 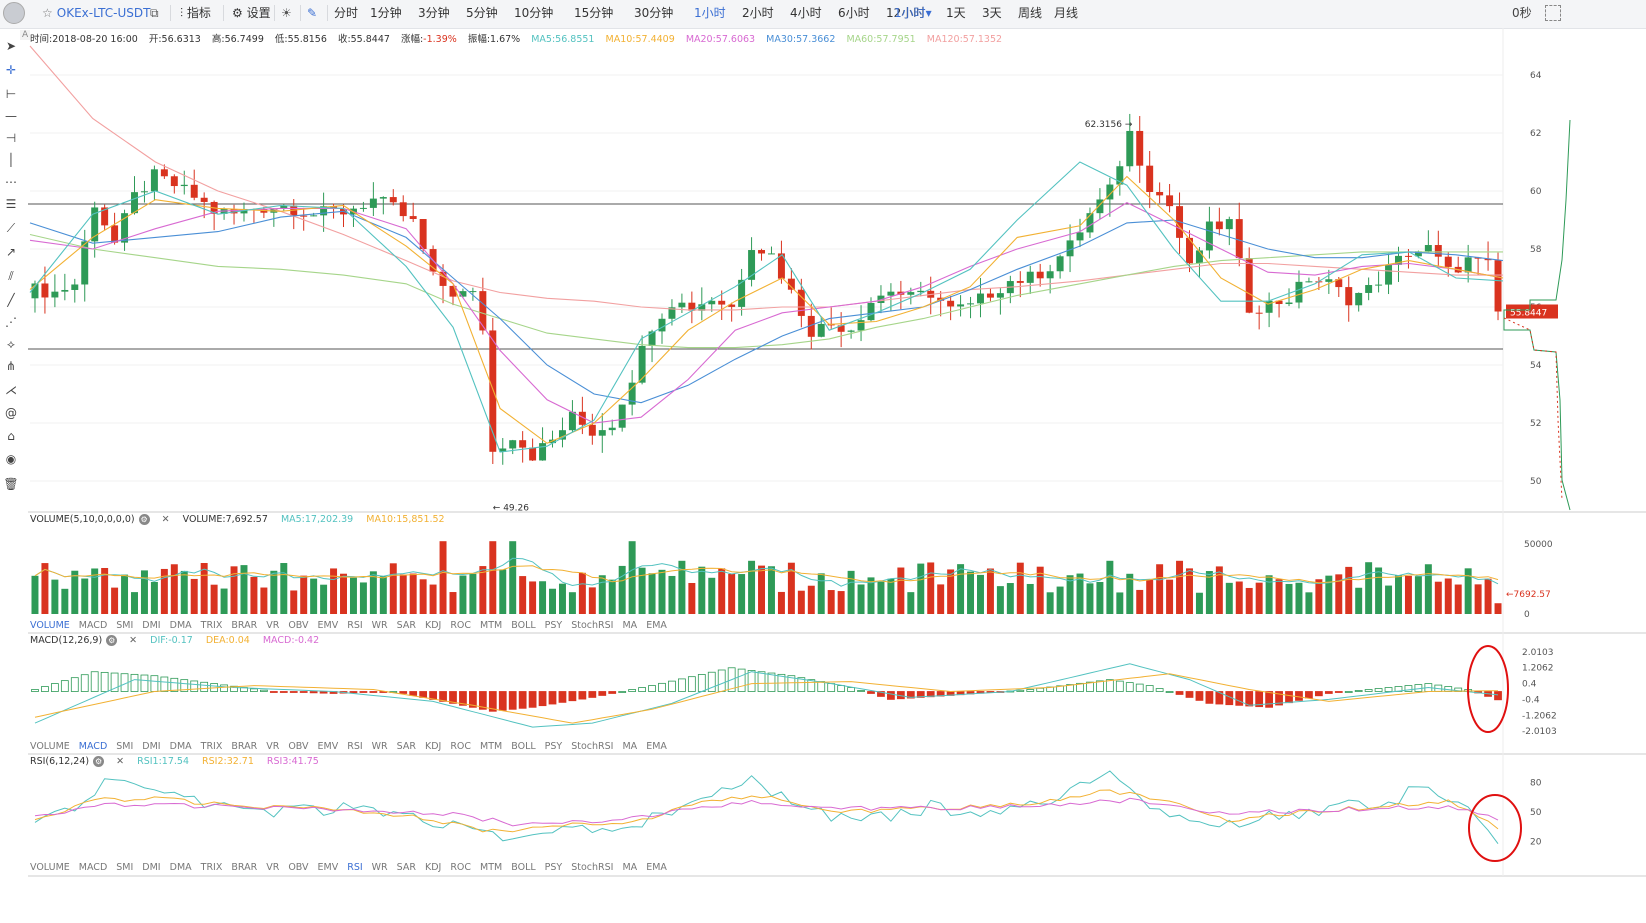 What do you see at coordinates (992, 13) in the screenshot?
I see `interval-13: 3天` at bounding box center [992, 13].